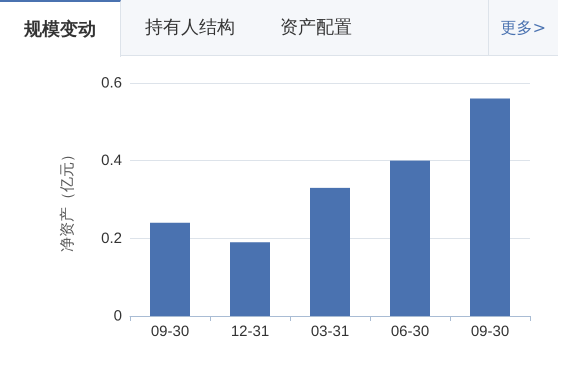  What do you see at coordinates (111, 238) in the screenshot?
I see `y-tick-label: 0.2` at bounding box center [111, 238].